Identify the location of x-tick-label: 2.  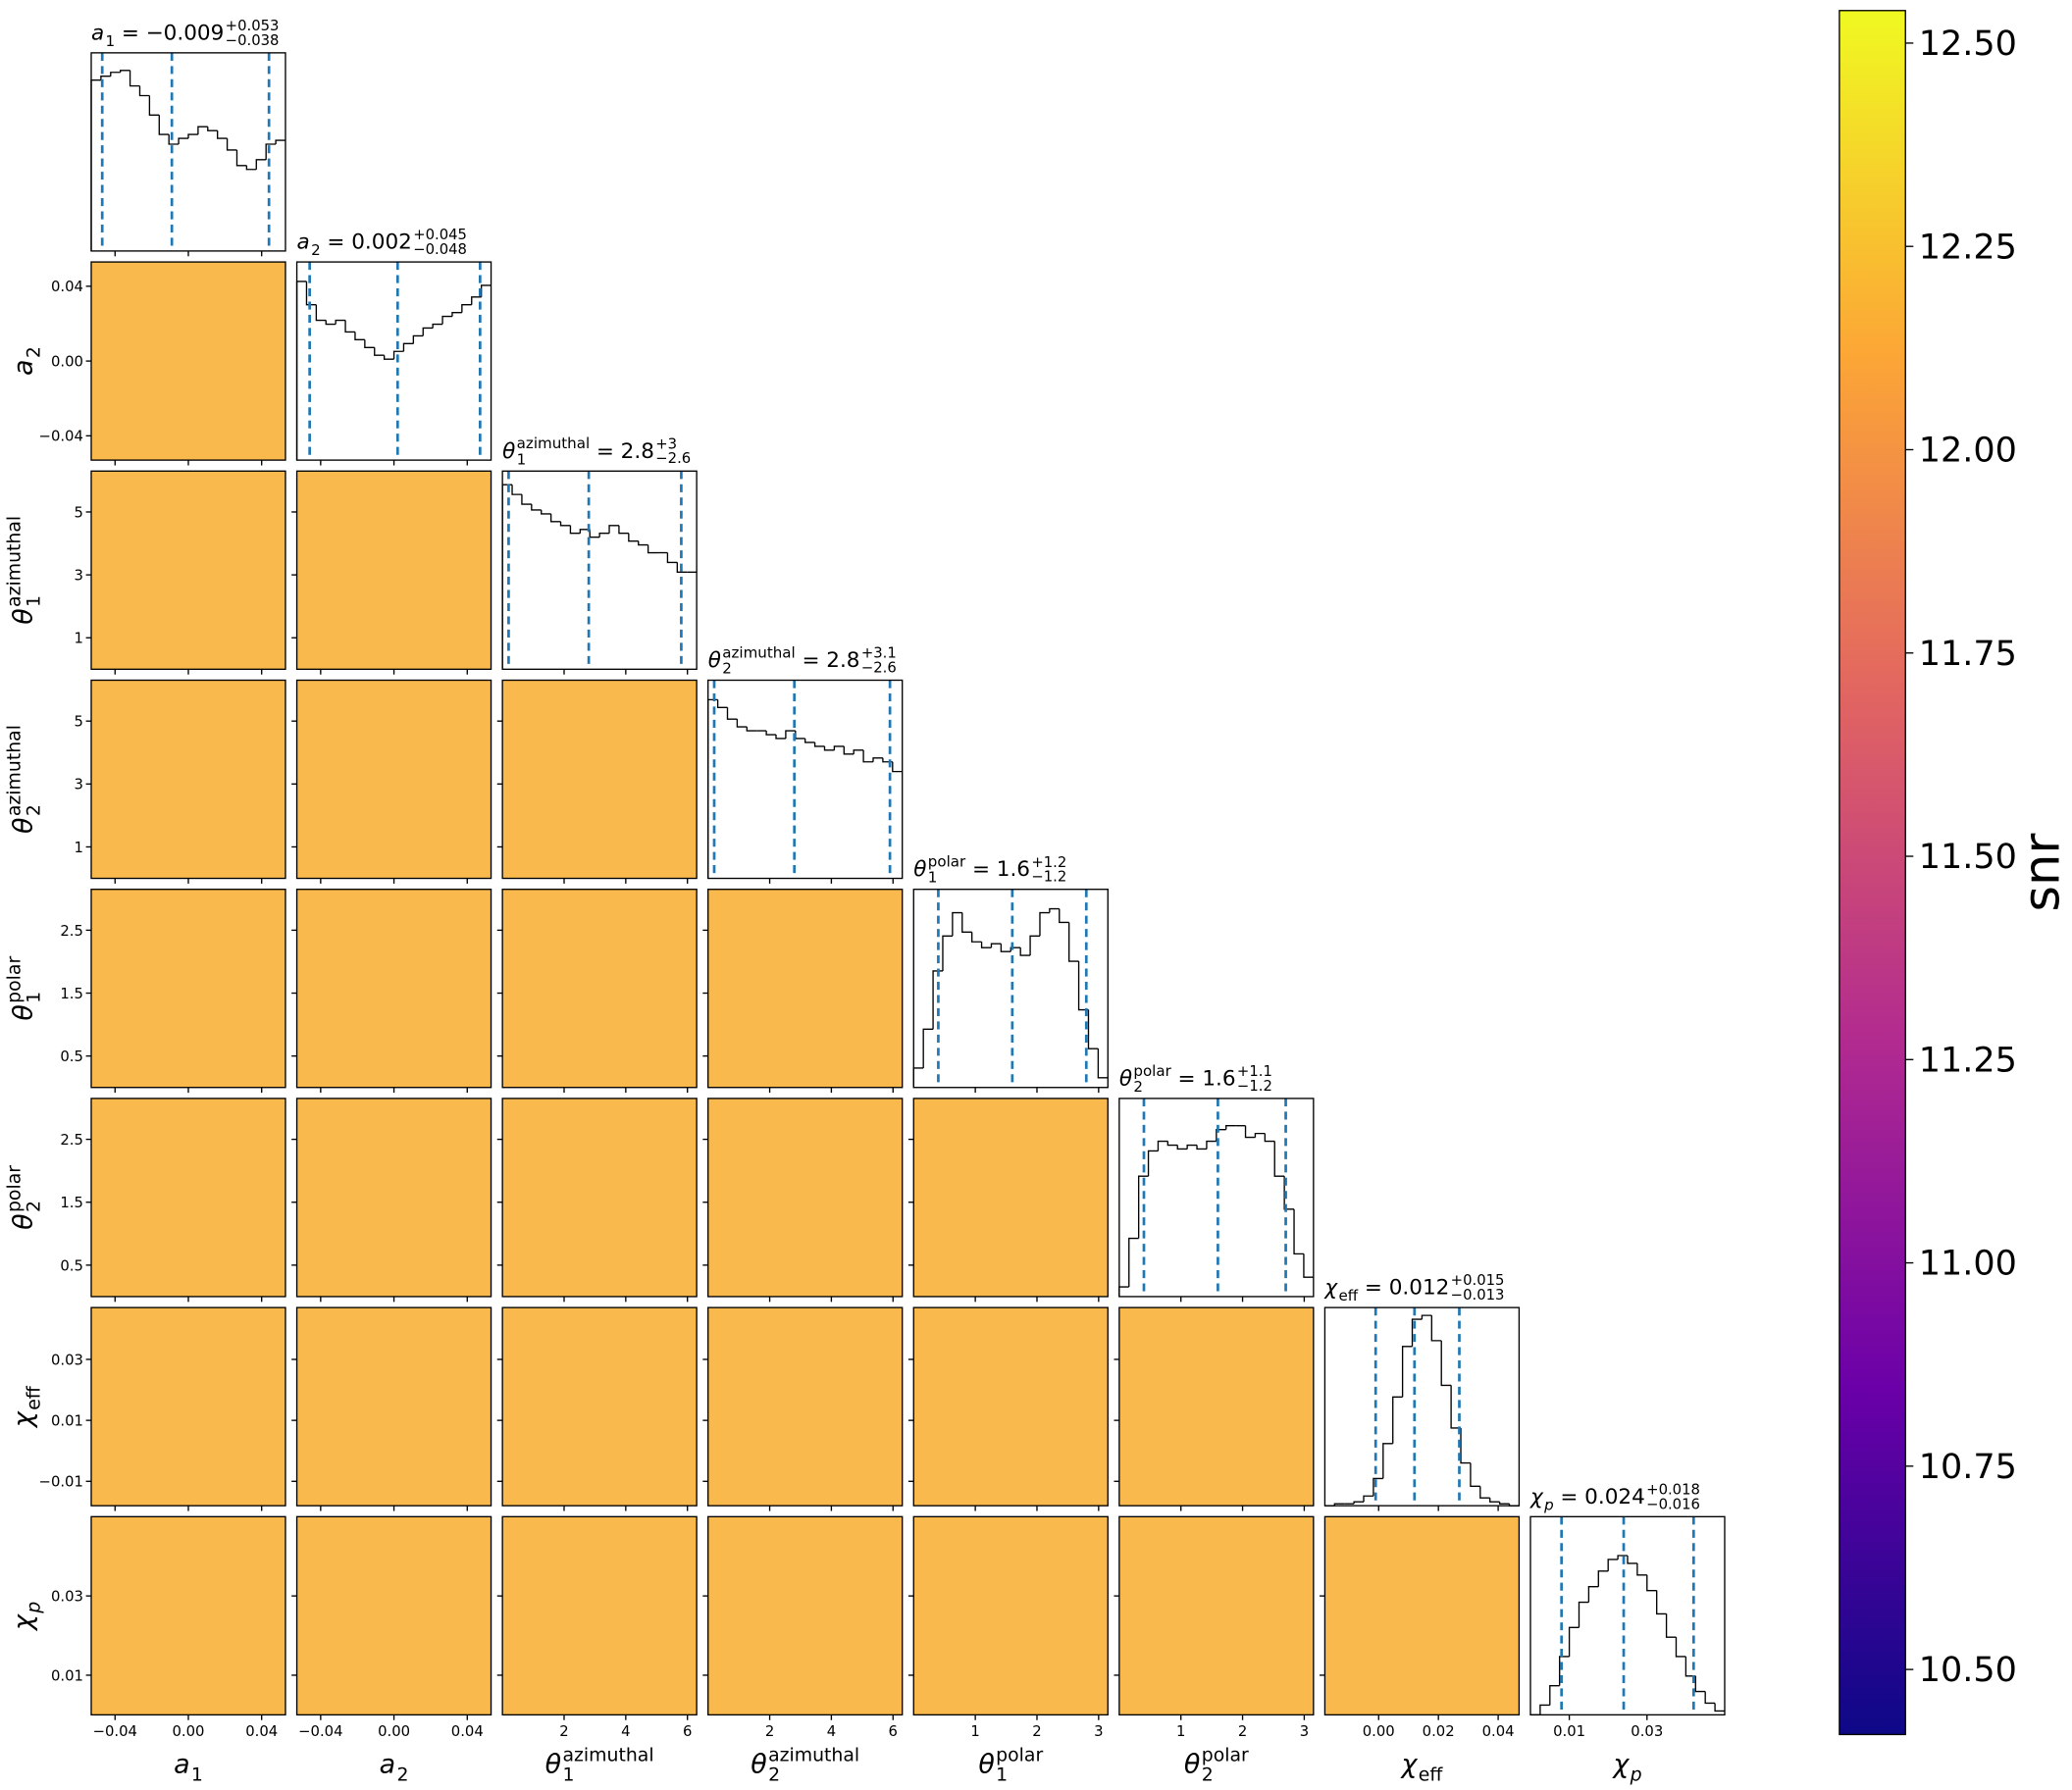
(1242, 1731).